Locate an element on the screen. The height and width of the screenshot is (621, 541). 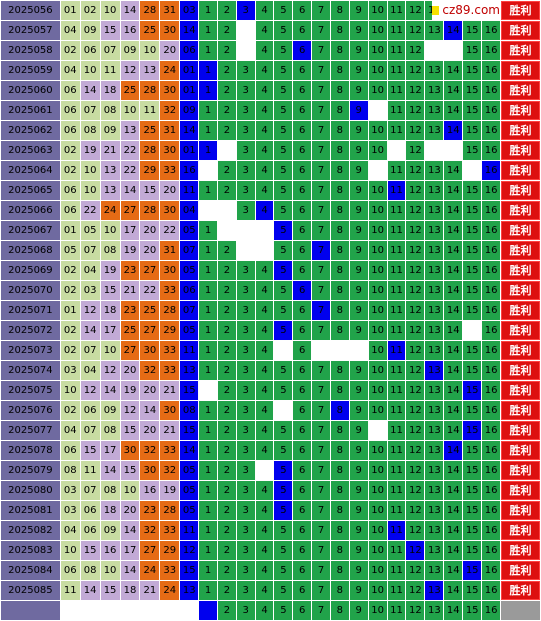
blue-number-cell: 01 is located at coordinates (189, 90).